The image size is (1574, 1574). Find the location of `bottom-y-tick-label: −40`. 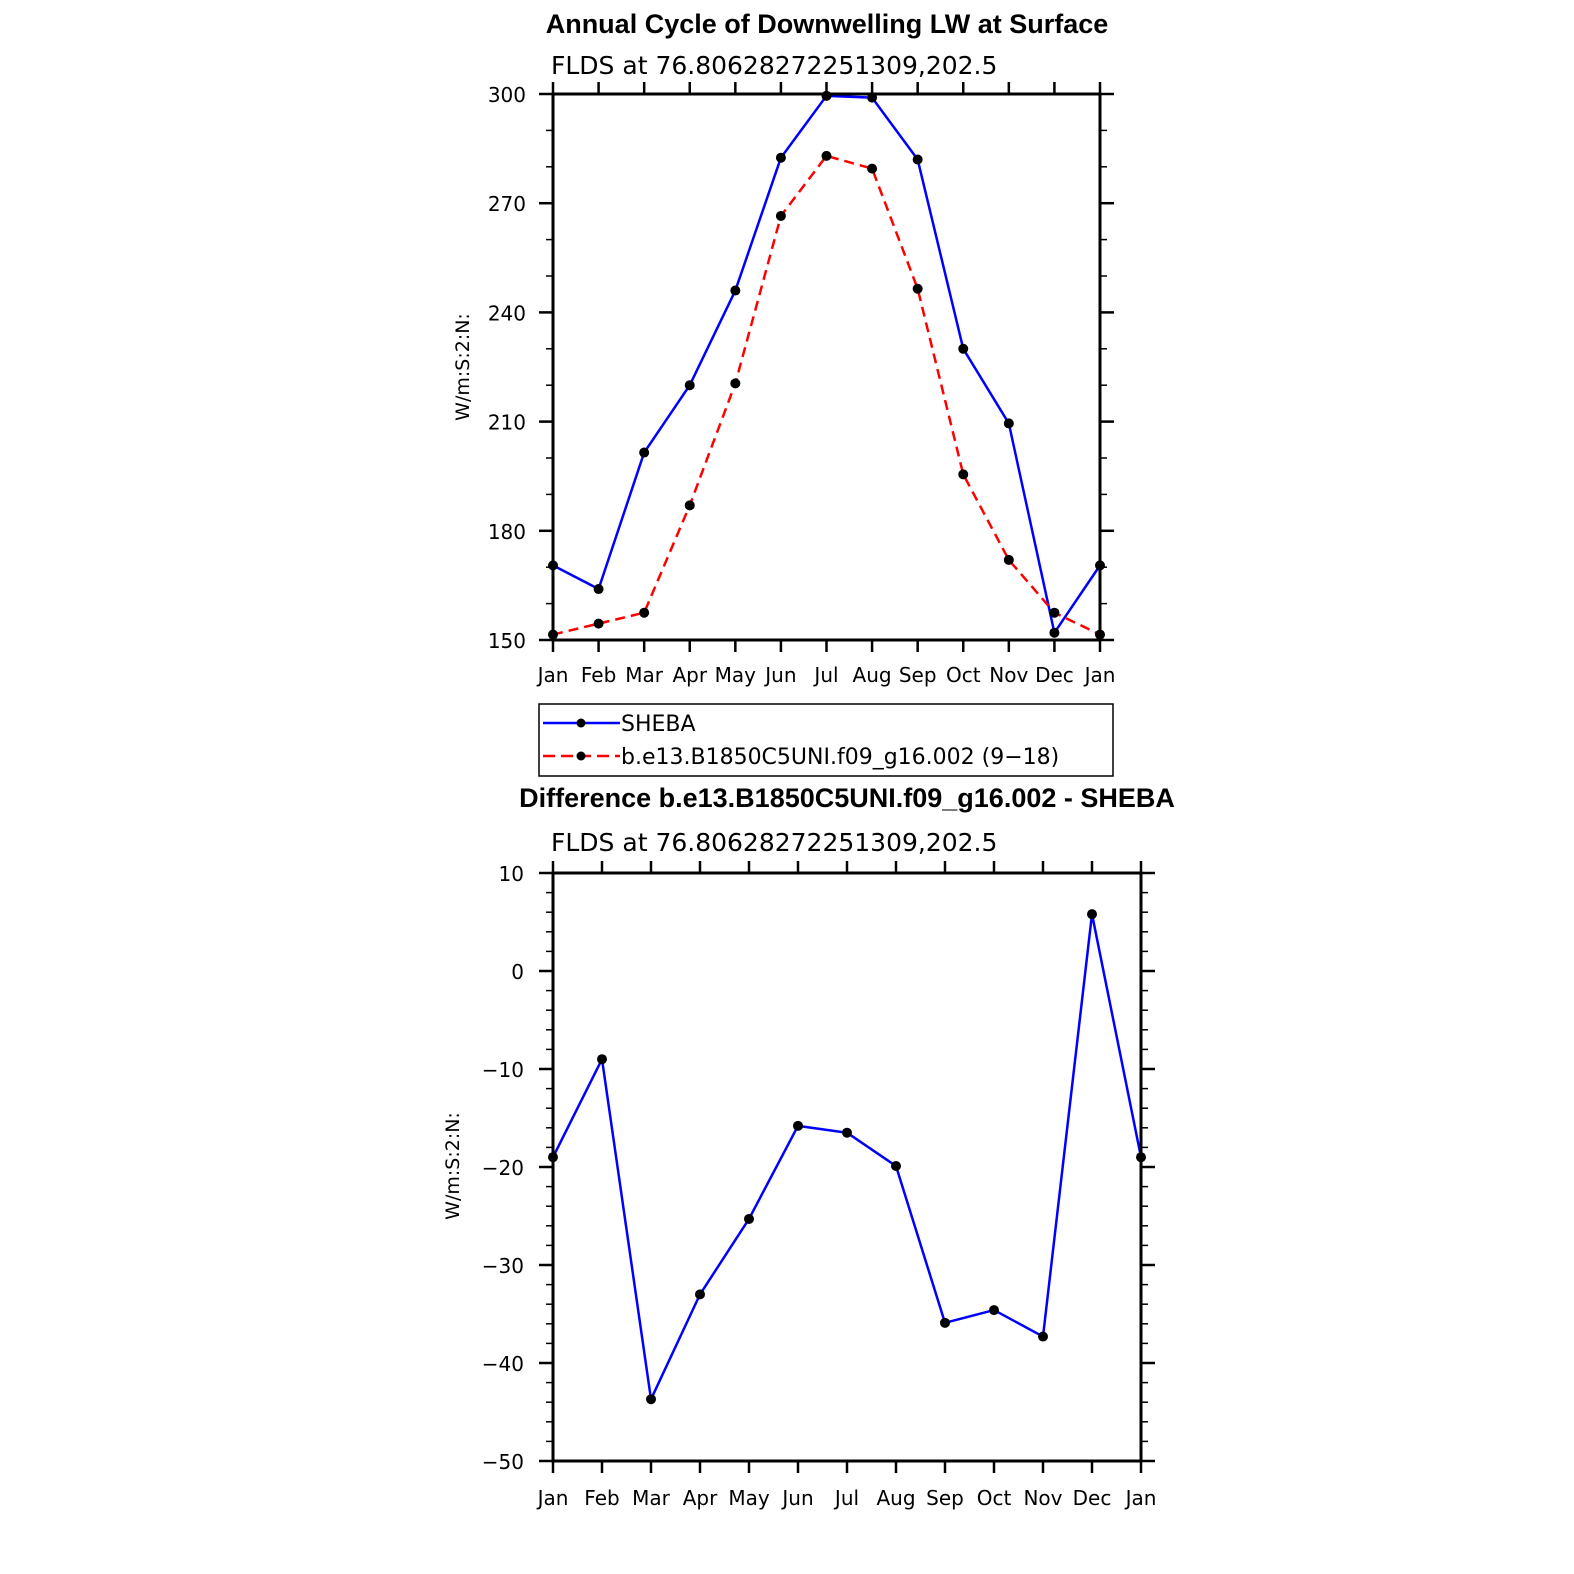

bottom-y-tick-label: −40 is located at coordinates (503, 1364).